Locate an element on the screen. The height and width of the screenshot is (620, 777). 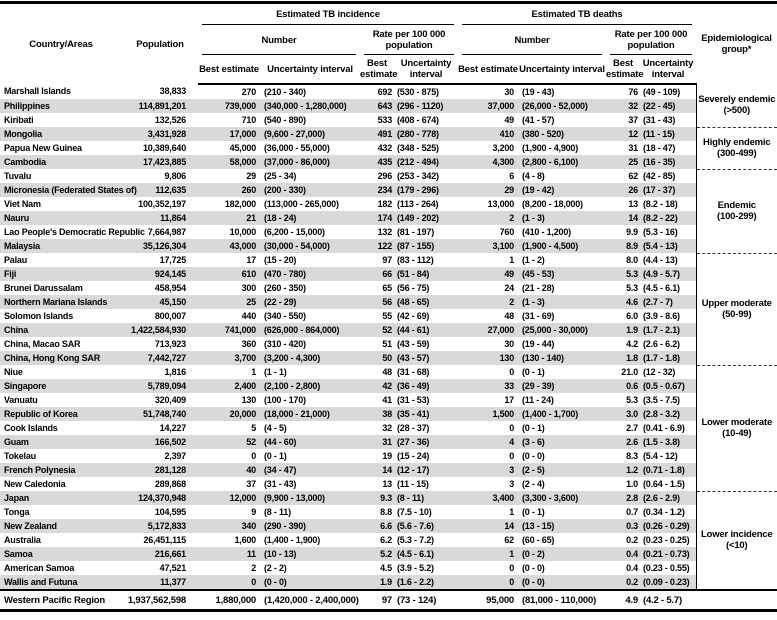
cell-deaths-rate-best: 2.6 is located at coordinates (623, 442).